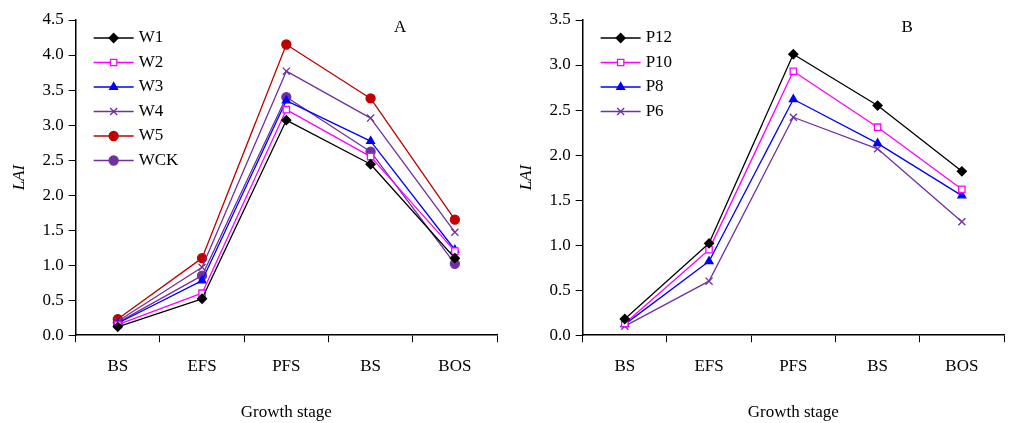 This screenshot has width=1014, height=423. I want to click on legend-label: W5, so click(151, 135).